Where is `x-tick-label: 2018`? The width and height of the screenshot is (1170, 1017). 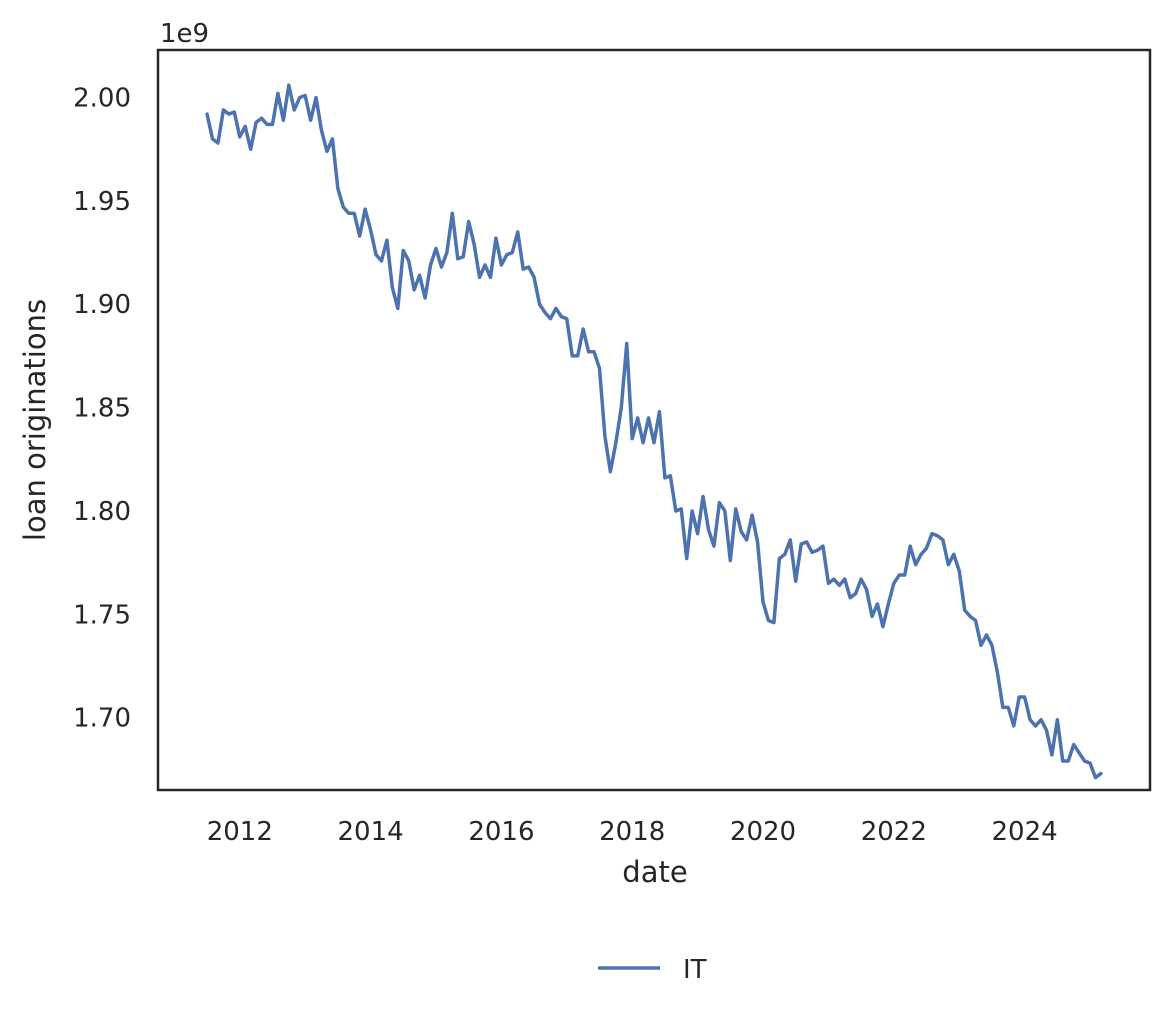 x-tick-label: 2018 is located at coordinates (632, 832).